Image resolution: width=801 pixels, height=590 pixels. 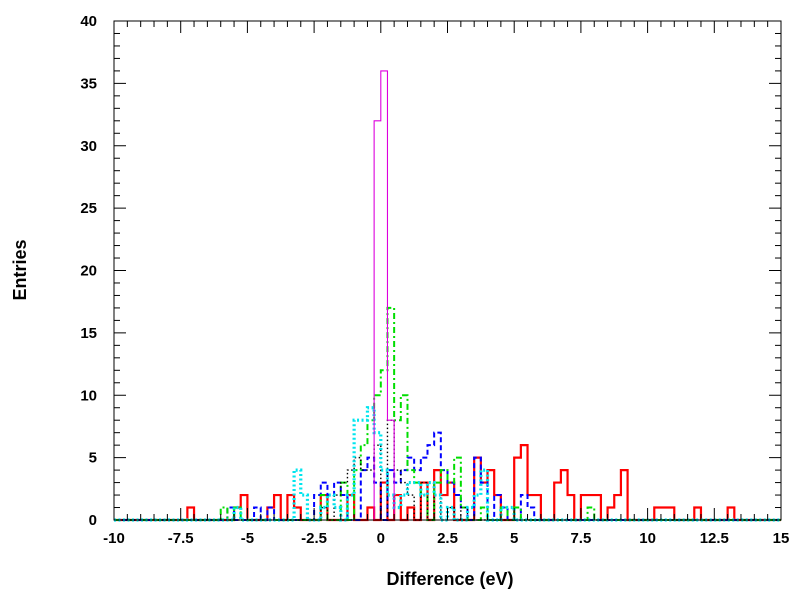 I want to click on x-tick-label: -7.5, so click(x=181, y=538).